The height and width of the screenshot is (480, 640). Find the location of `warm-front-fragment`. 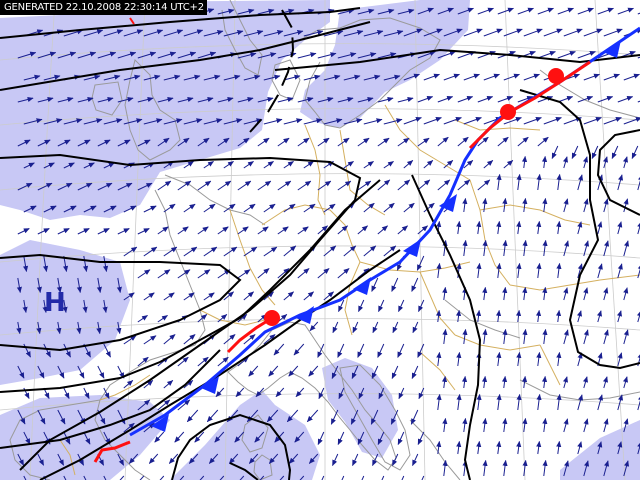

warm-front-fragment is located at coordinates (132, 21).